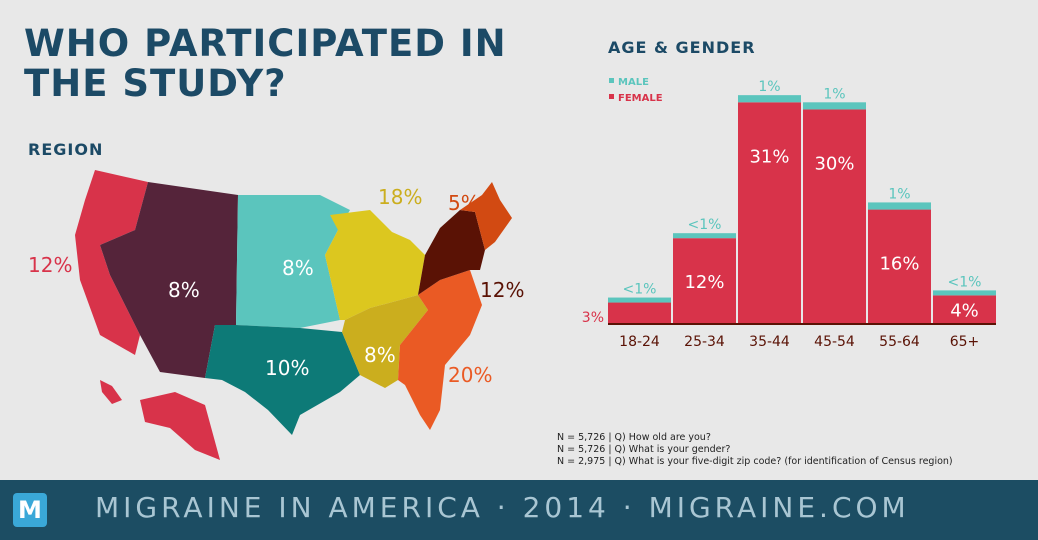  What do you see at coordinates (704, 342) in the screenshot?
I see `category-label-25-34: 25-34` at bounding box center [704, 342].